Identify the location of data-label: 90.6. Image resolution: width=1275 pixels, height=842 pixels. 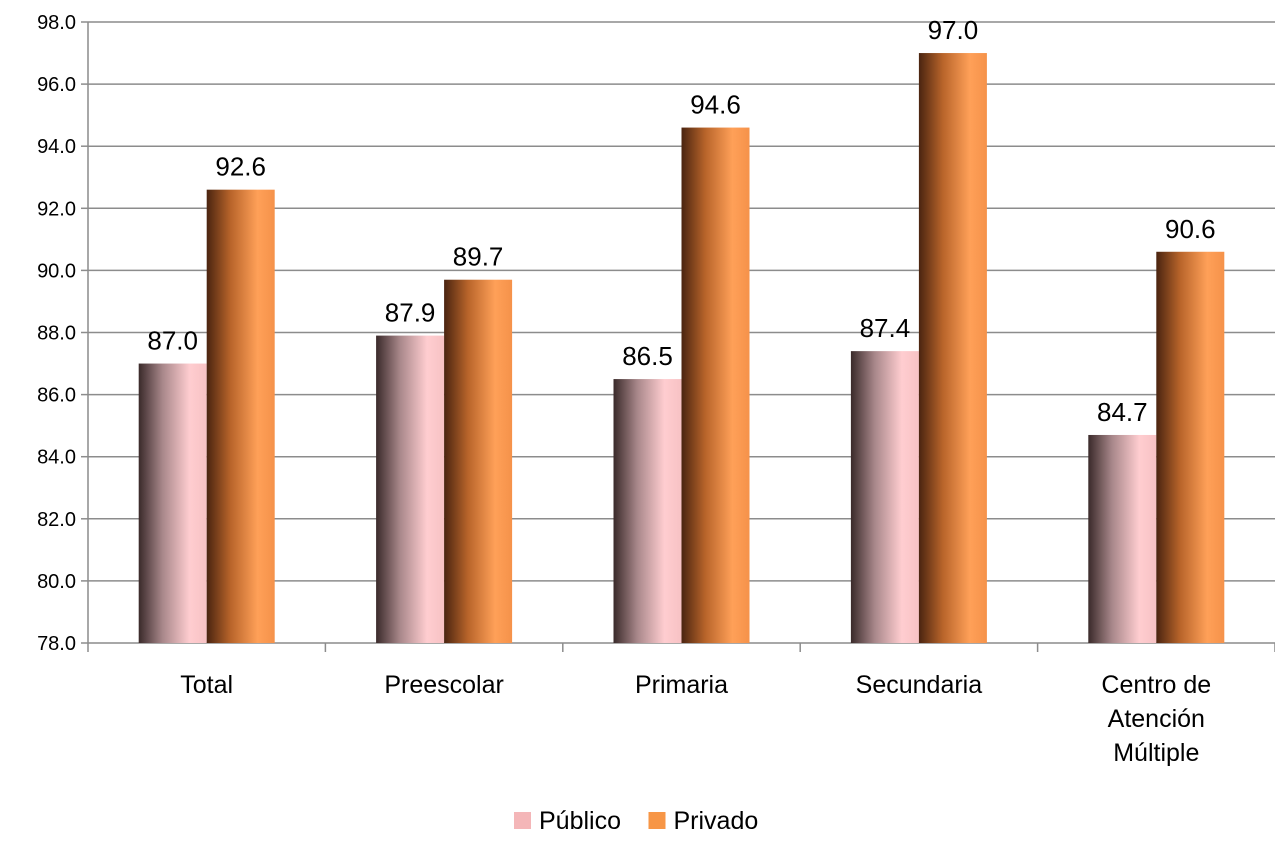
(1190, 229).